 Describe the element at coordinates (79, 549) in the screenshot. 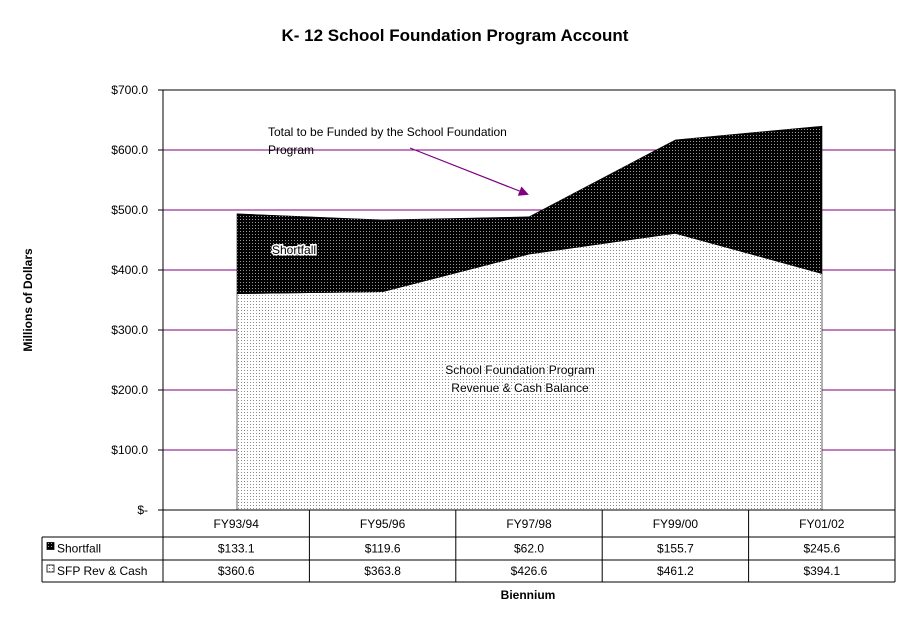

I see `legend-entry: Shortfall` at that location.